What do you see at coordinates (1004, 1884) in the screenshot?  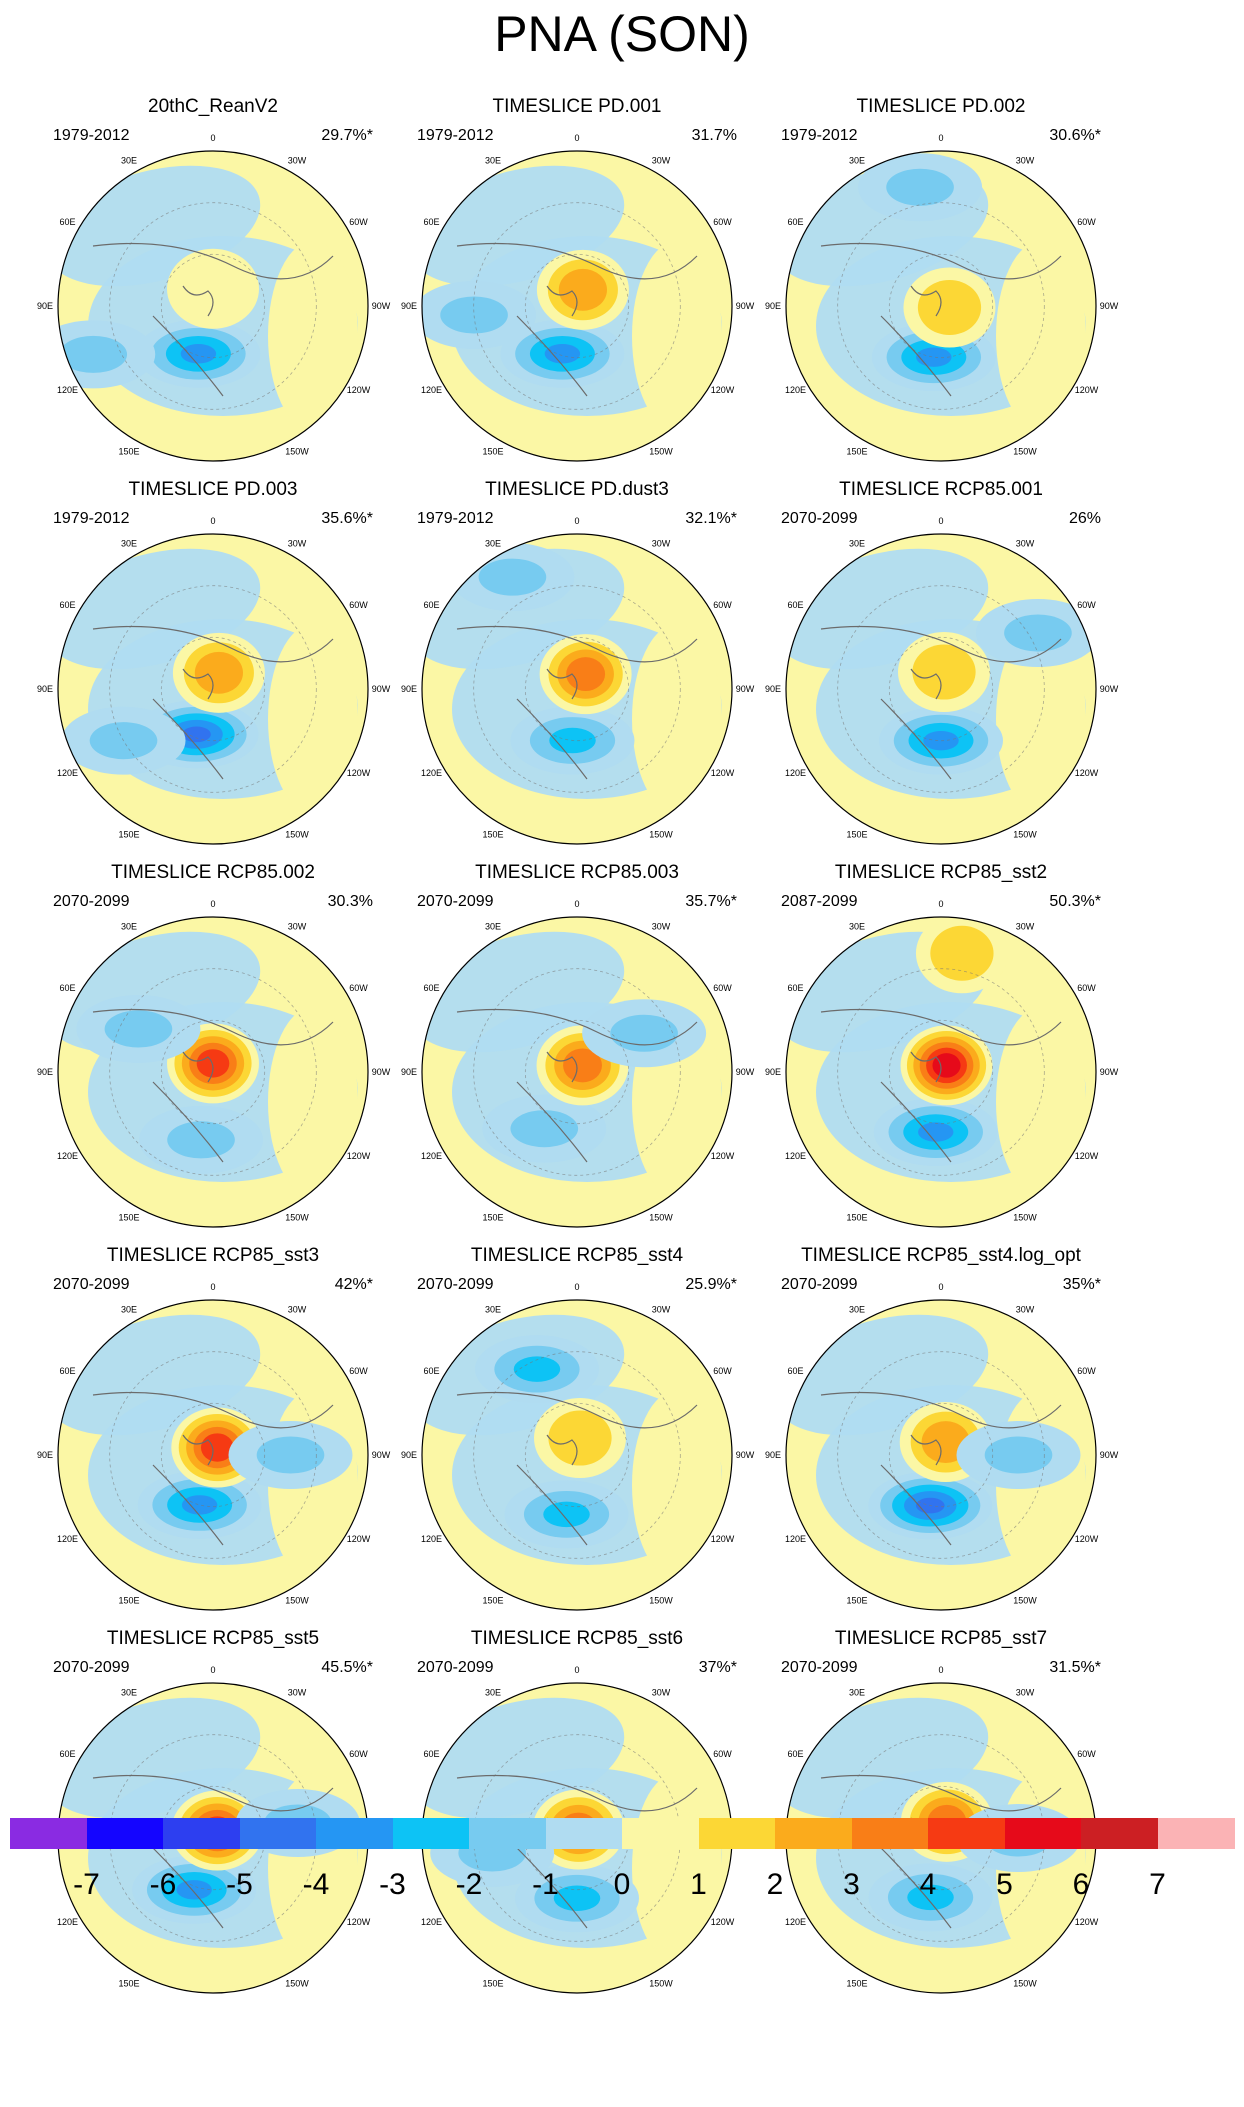 I see `colorbar-label: 5` at bounding box center [1004, 1884].